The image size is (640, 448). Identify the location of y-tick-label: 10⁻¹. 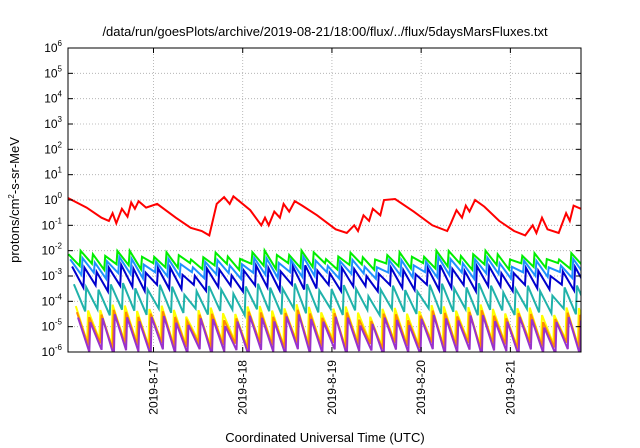
(52, 224).